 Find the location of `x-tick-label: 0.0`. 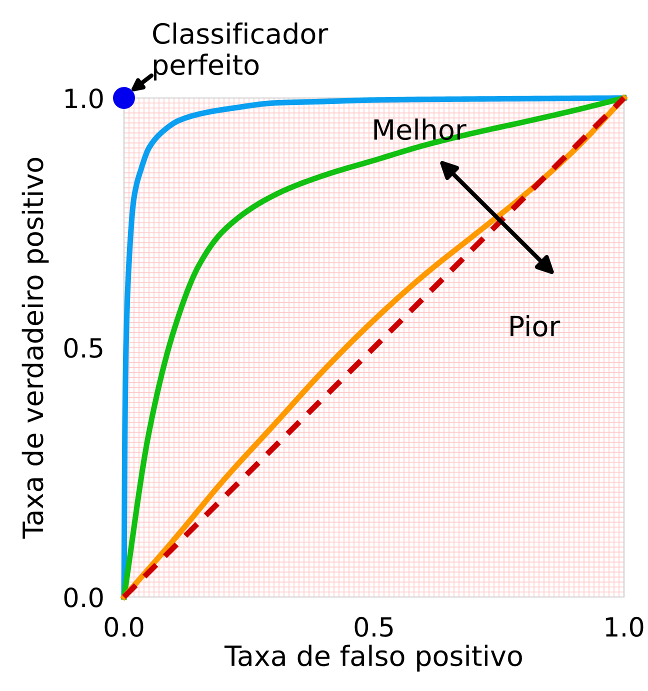

x-tick-label: 0.0 is located at coordinates (124, 626).